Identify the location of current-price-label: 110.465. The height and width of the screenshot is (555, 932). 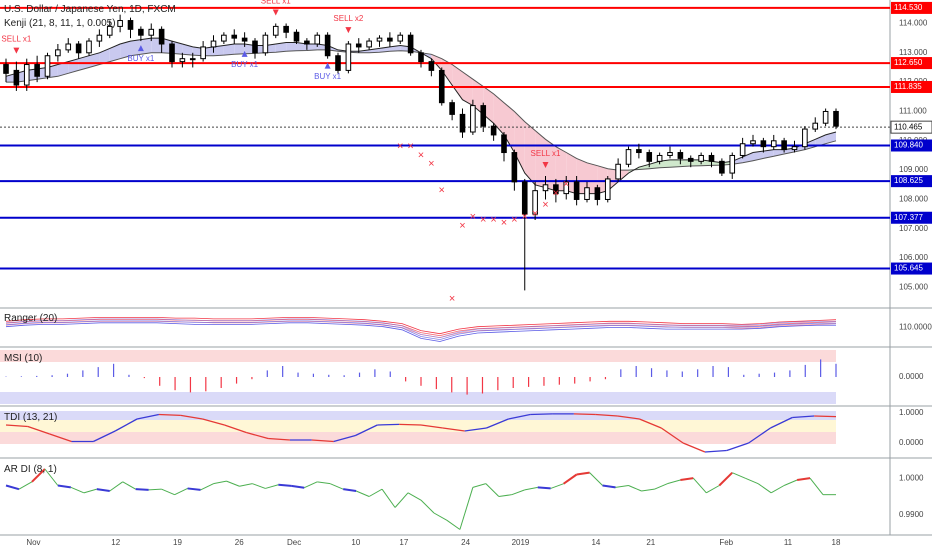
(908, 126).